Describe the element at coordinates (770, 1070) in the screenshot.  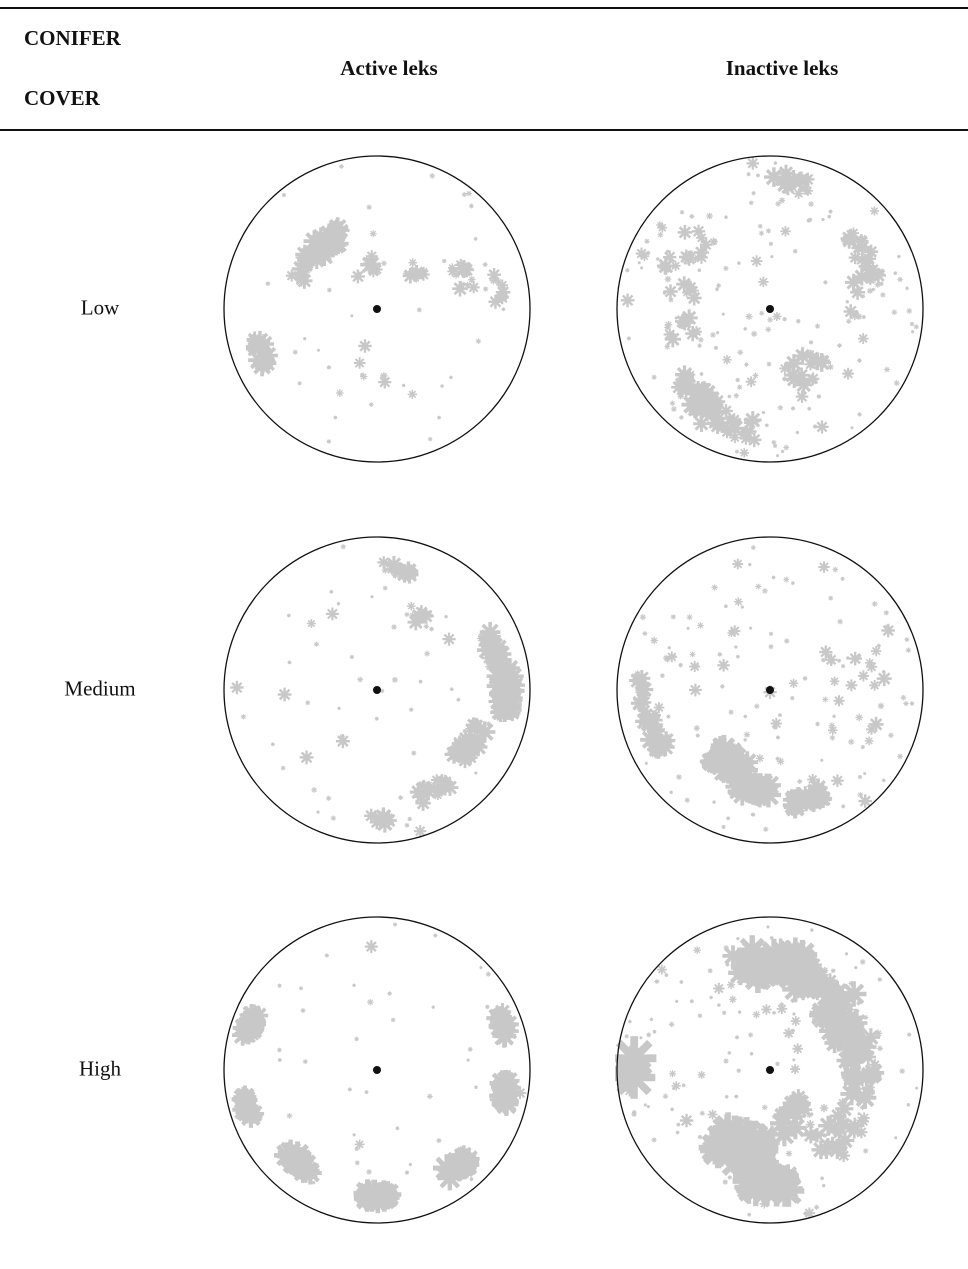
I see `lek-center-dot` at that location.